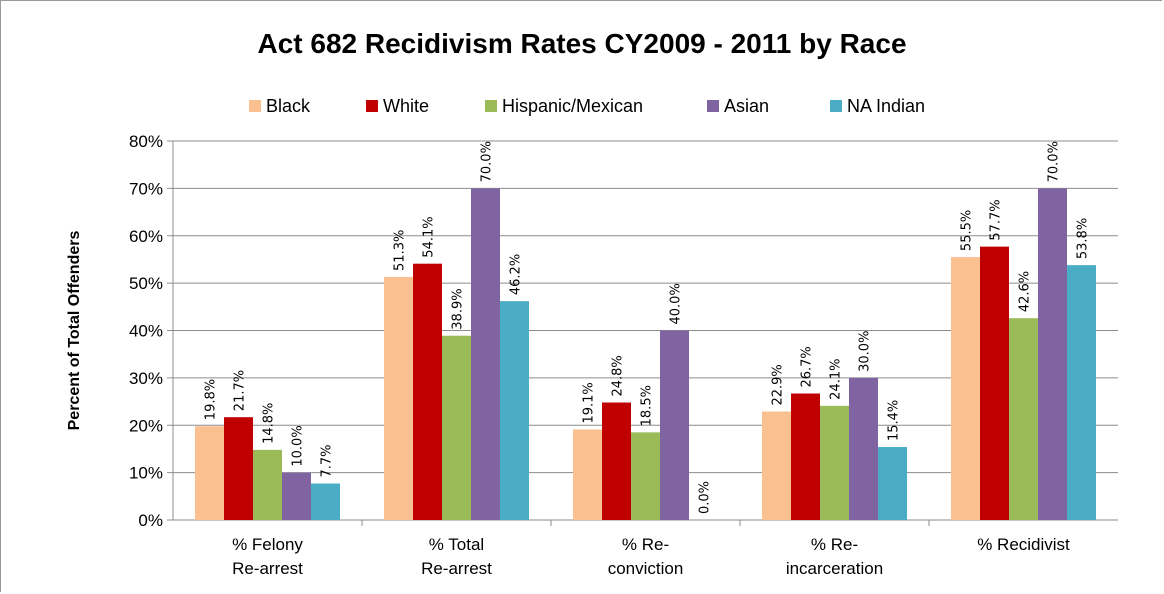 The image size is (1164, 594). I want to click on y-tick-label: 50%, so click(146, 283).